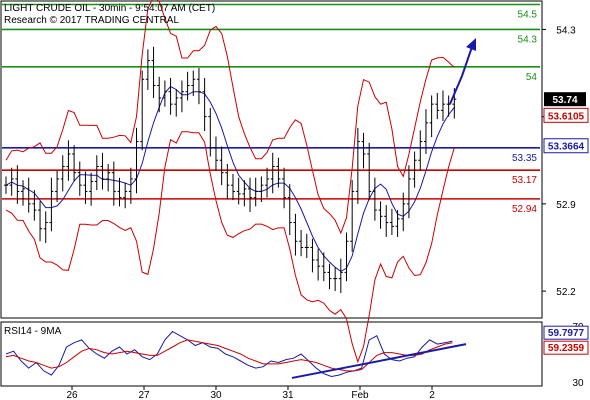 This screenshot has height=400, width=590. Describe the element at coordinates (250, 393) in the screenshot. I see `x-axis: 26 27 30 31 Feb 2` at that location.